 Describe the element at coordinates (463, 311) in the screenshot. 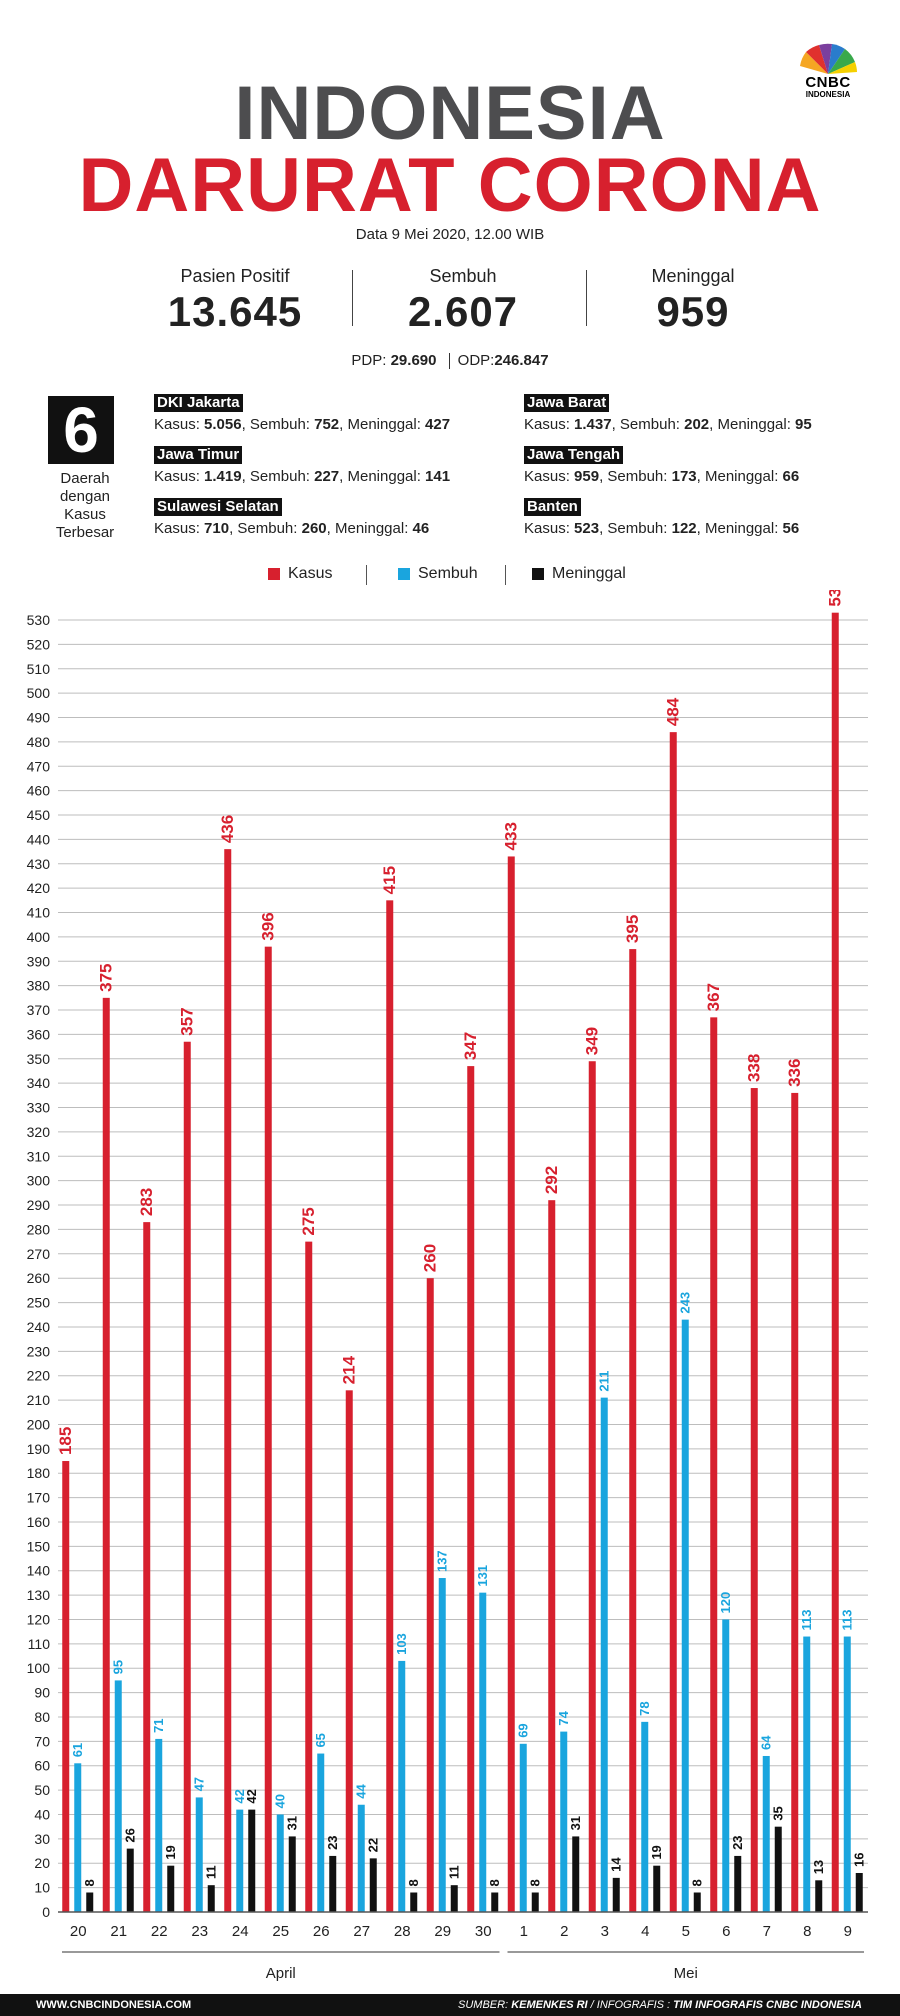

I see `stat-value: 2.607` at that location.